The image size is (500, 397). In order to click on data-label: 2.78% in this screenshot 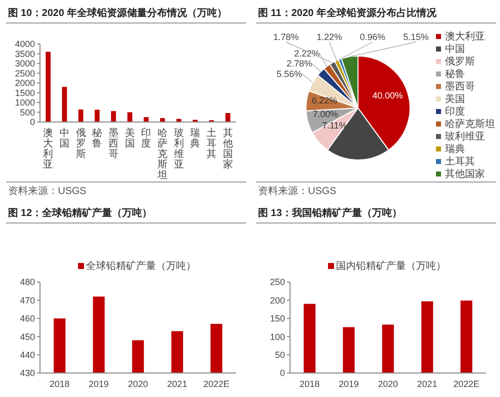, I will do `click(299, 63)`.